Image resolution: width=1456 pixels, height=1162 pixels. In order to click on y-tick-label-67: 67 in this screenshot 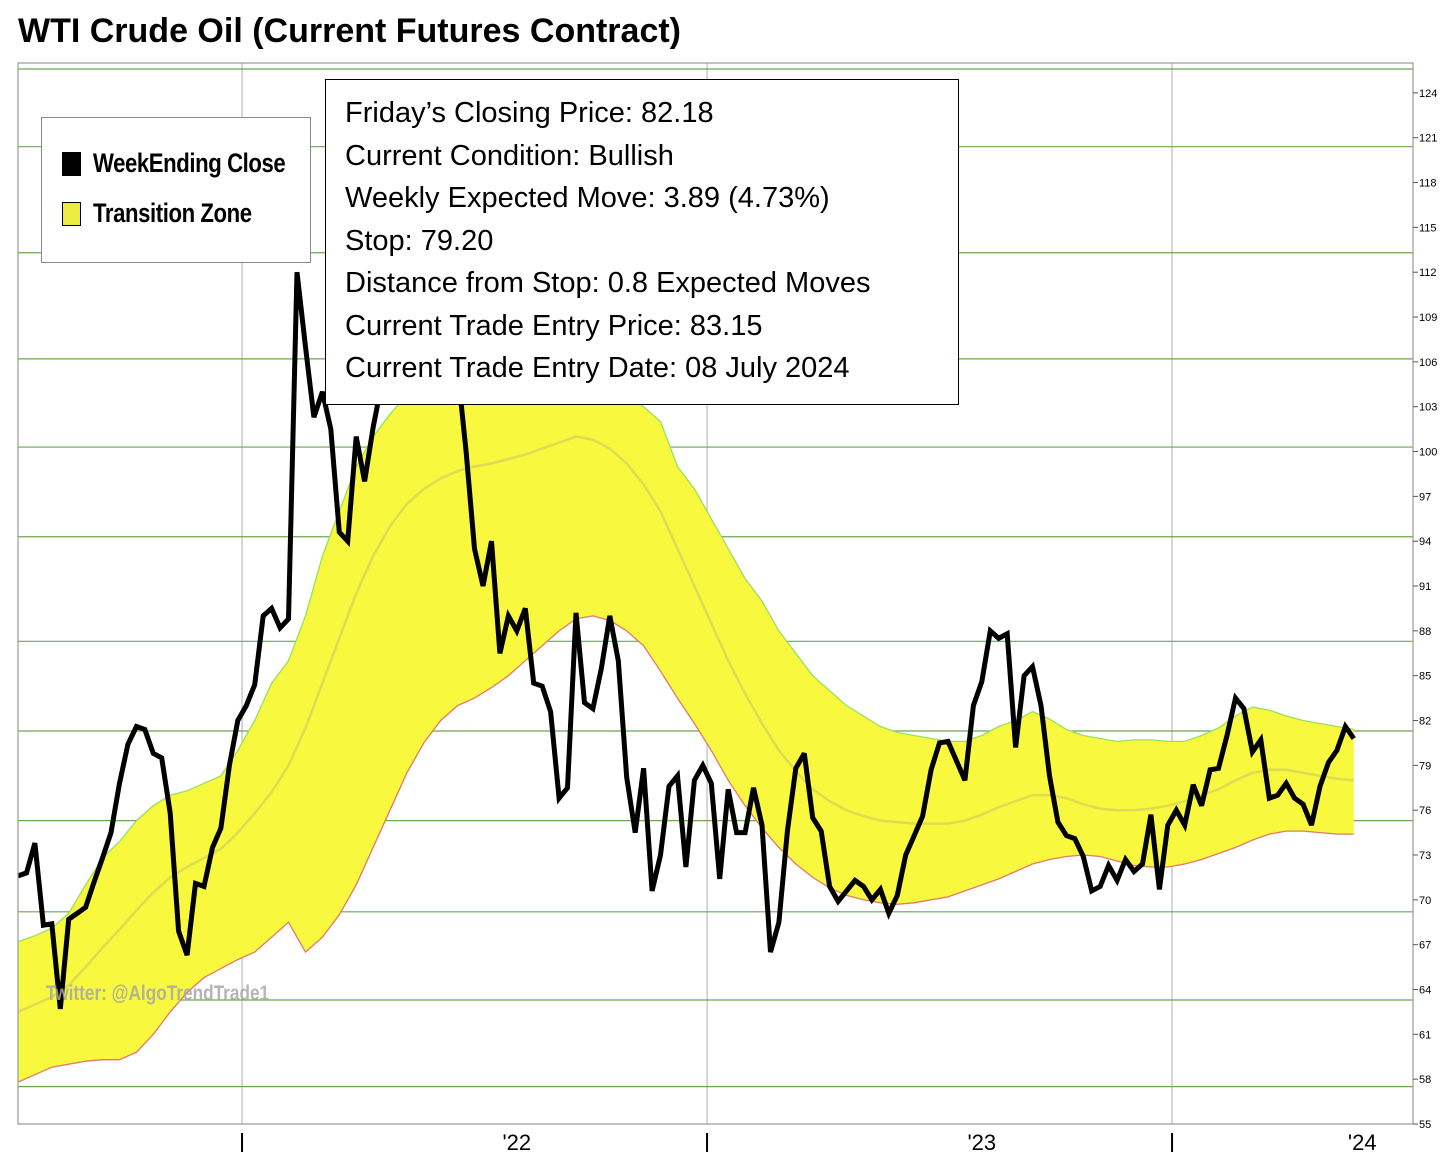, I will do `click(1425, 946)`.